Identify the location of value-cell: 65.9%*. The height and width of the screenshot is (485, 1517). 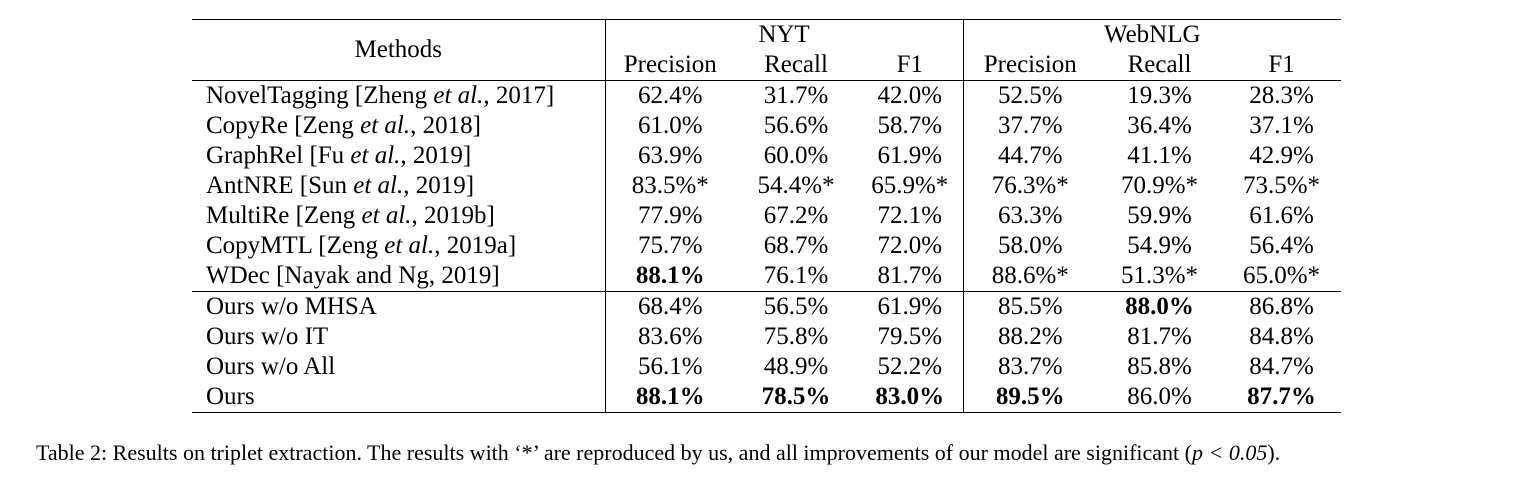
(910, 185).